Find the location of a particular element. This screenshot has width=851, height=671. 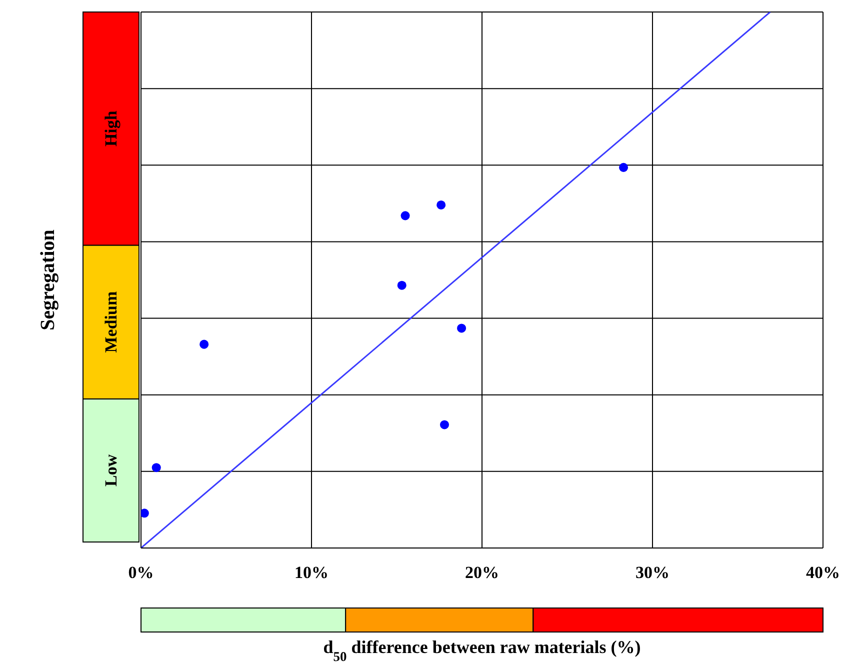

x-tick-label: 40% is located at coordinates (823, 572).